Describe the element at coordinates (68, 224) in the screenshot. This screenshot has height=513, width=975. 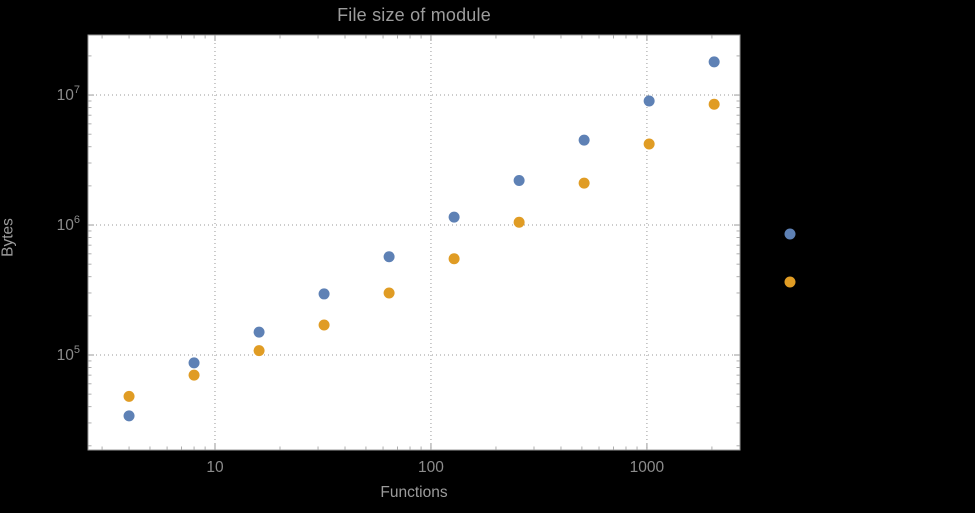
I see `y-tick-label: 10⁶` at that location.